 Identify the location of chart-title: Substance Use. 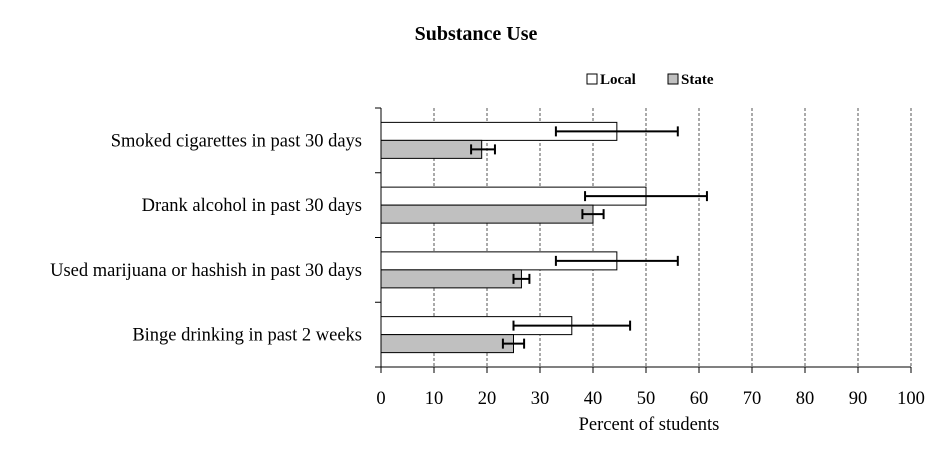
(476, 34).